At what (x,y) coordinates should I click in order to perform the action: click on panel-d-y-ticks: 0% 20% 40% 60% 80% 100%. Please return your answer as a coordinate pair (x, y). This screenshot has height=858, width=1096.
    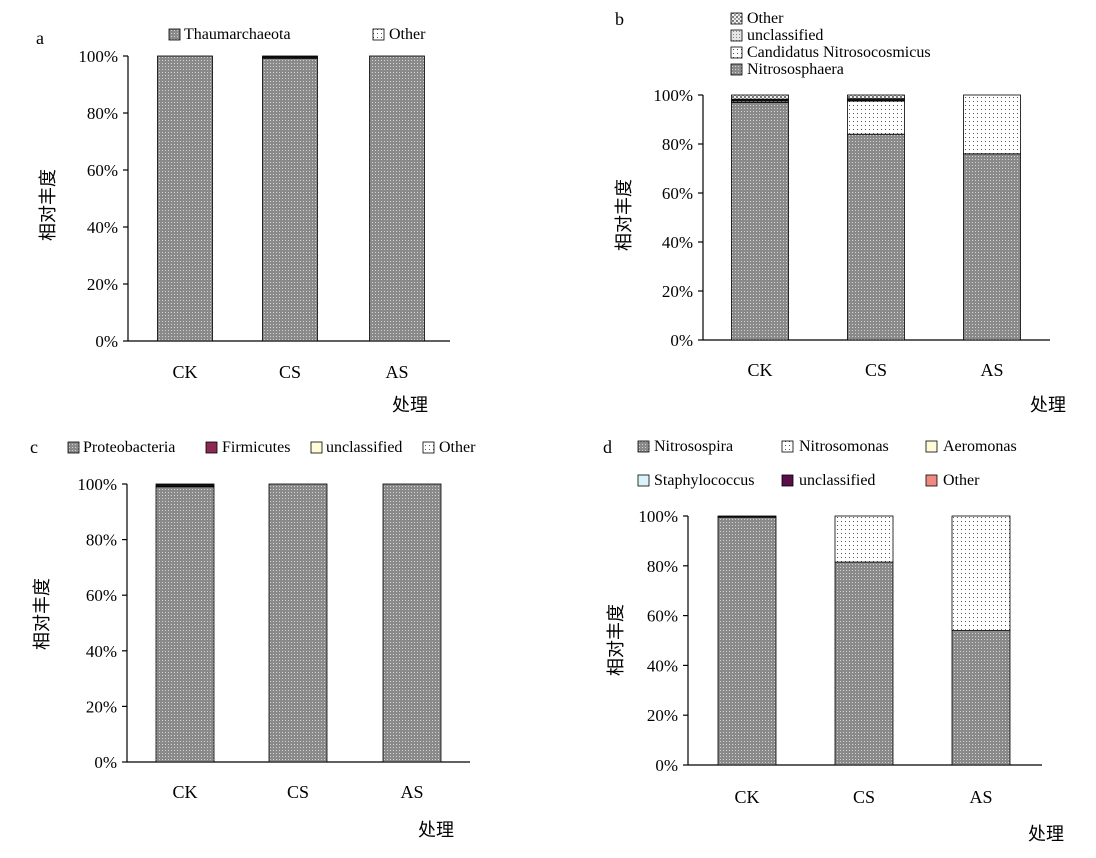
    Looking at the image, I should click on (663, 641).